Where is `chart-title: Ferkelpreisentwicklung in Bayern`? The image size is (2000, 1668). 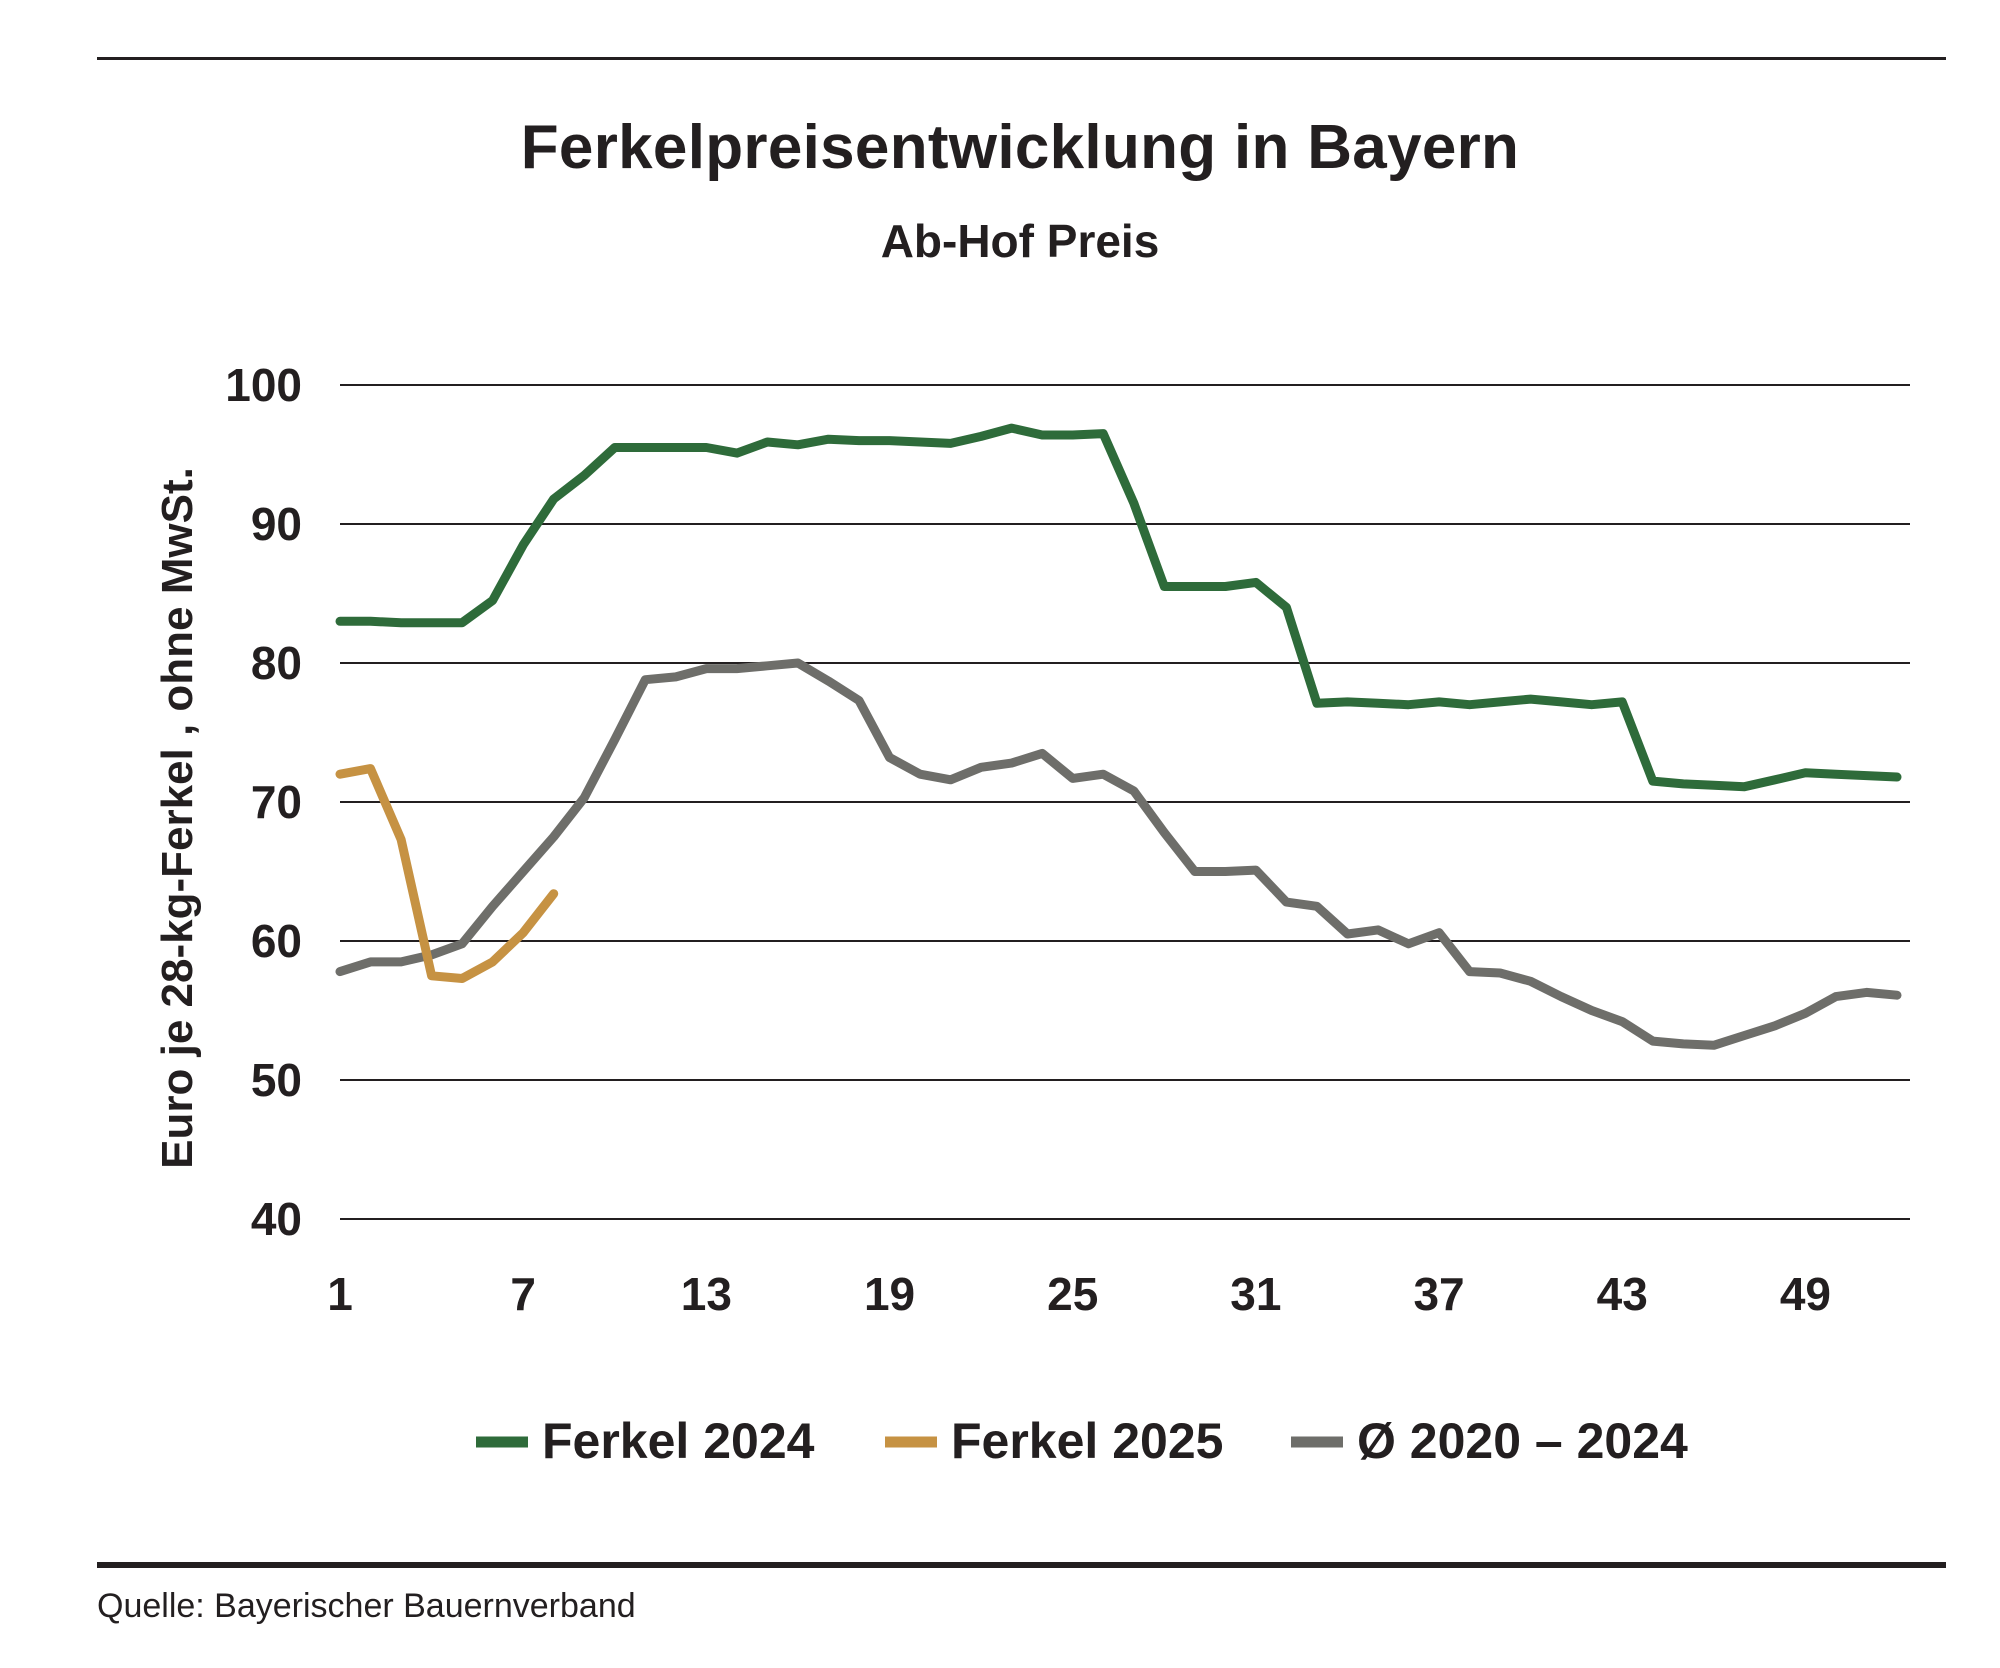 chart-title: Ferkelpreisentwicklung in Bayern is located at coordinates (1020, 147).